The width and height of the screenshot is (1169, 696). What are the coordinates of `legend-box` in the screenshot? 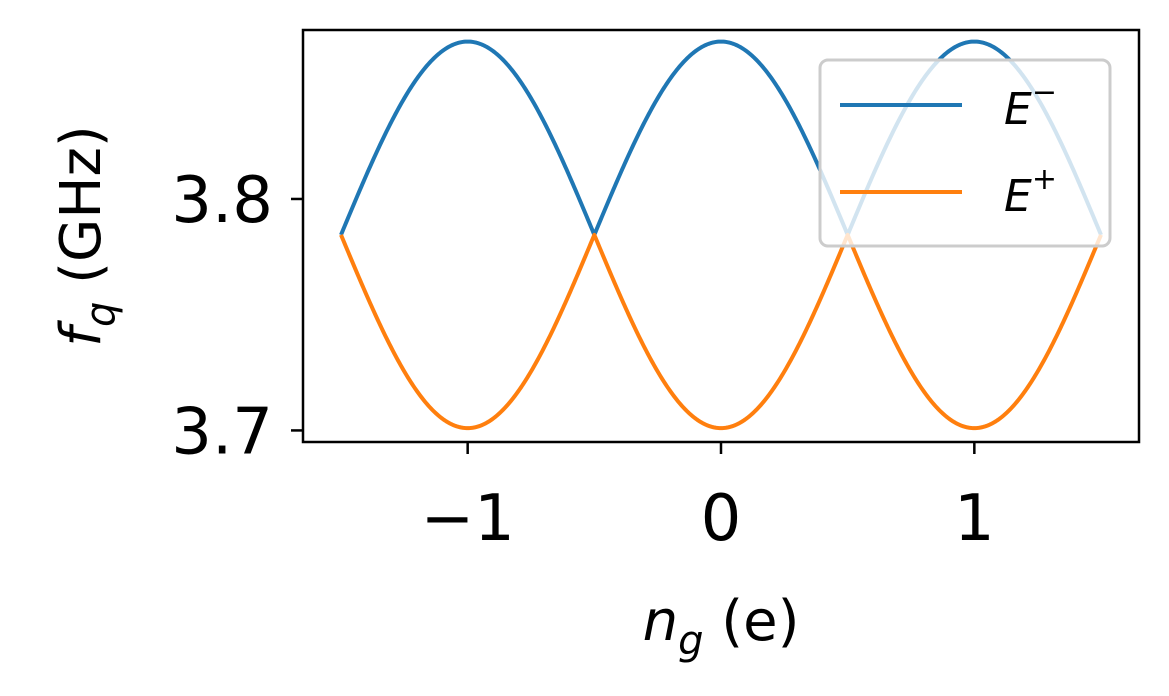 It's located at (965, 153).